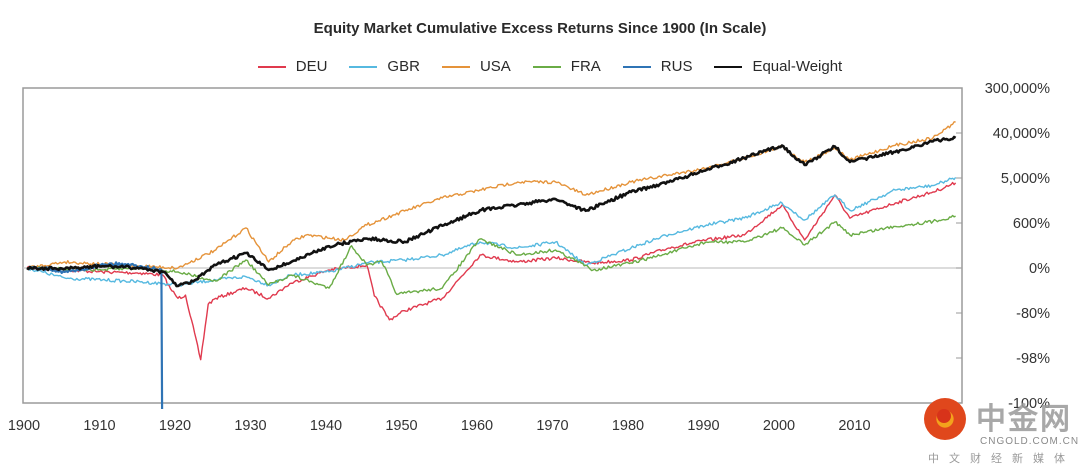 The width and height of the screenshot is (1080, 470). Describe the element at coordinates (1001, 458) in the screenshot. I see `watermark-slogan: 中文财经新媒体` at that location.